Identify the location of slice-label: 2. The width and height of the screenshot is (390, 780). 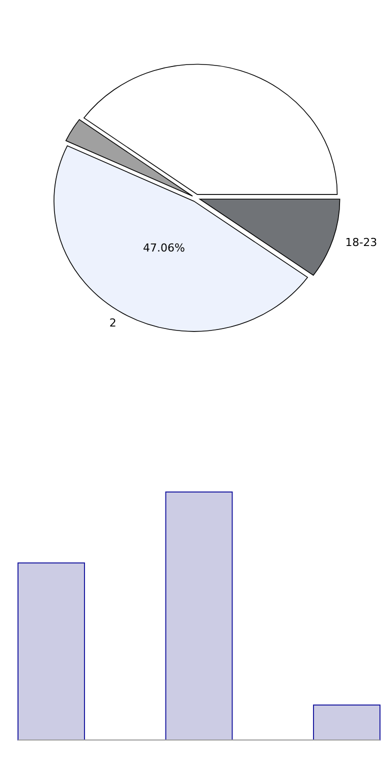
(112, 323).